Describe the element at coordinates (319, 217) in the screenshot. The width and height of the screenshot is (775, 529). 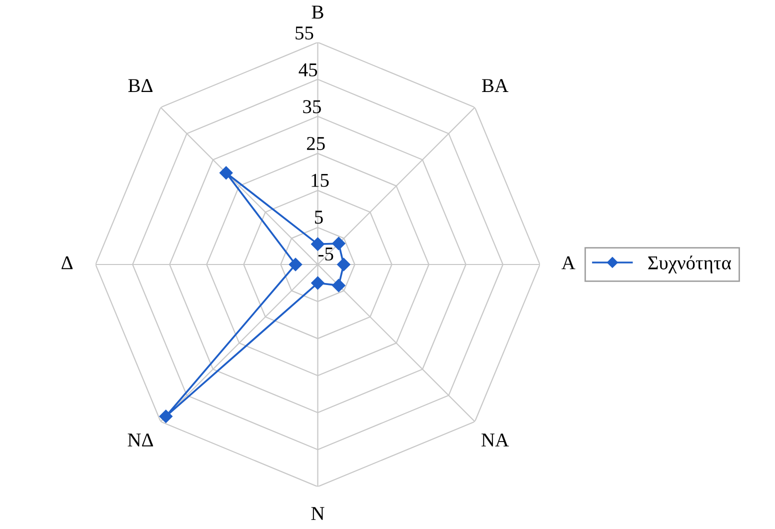
I see `y-tick-label: 5` at that location.